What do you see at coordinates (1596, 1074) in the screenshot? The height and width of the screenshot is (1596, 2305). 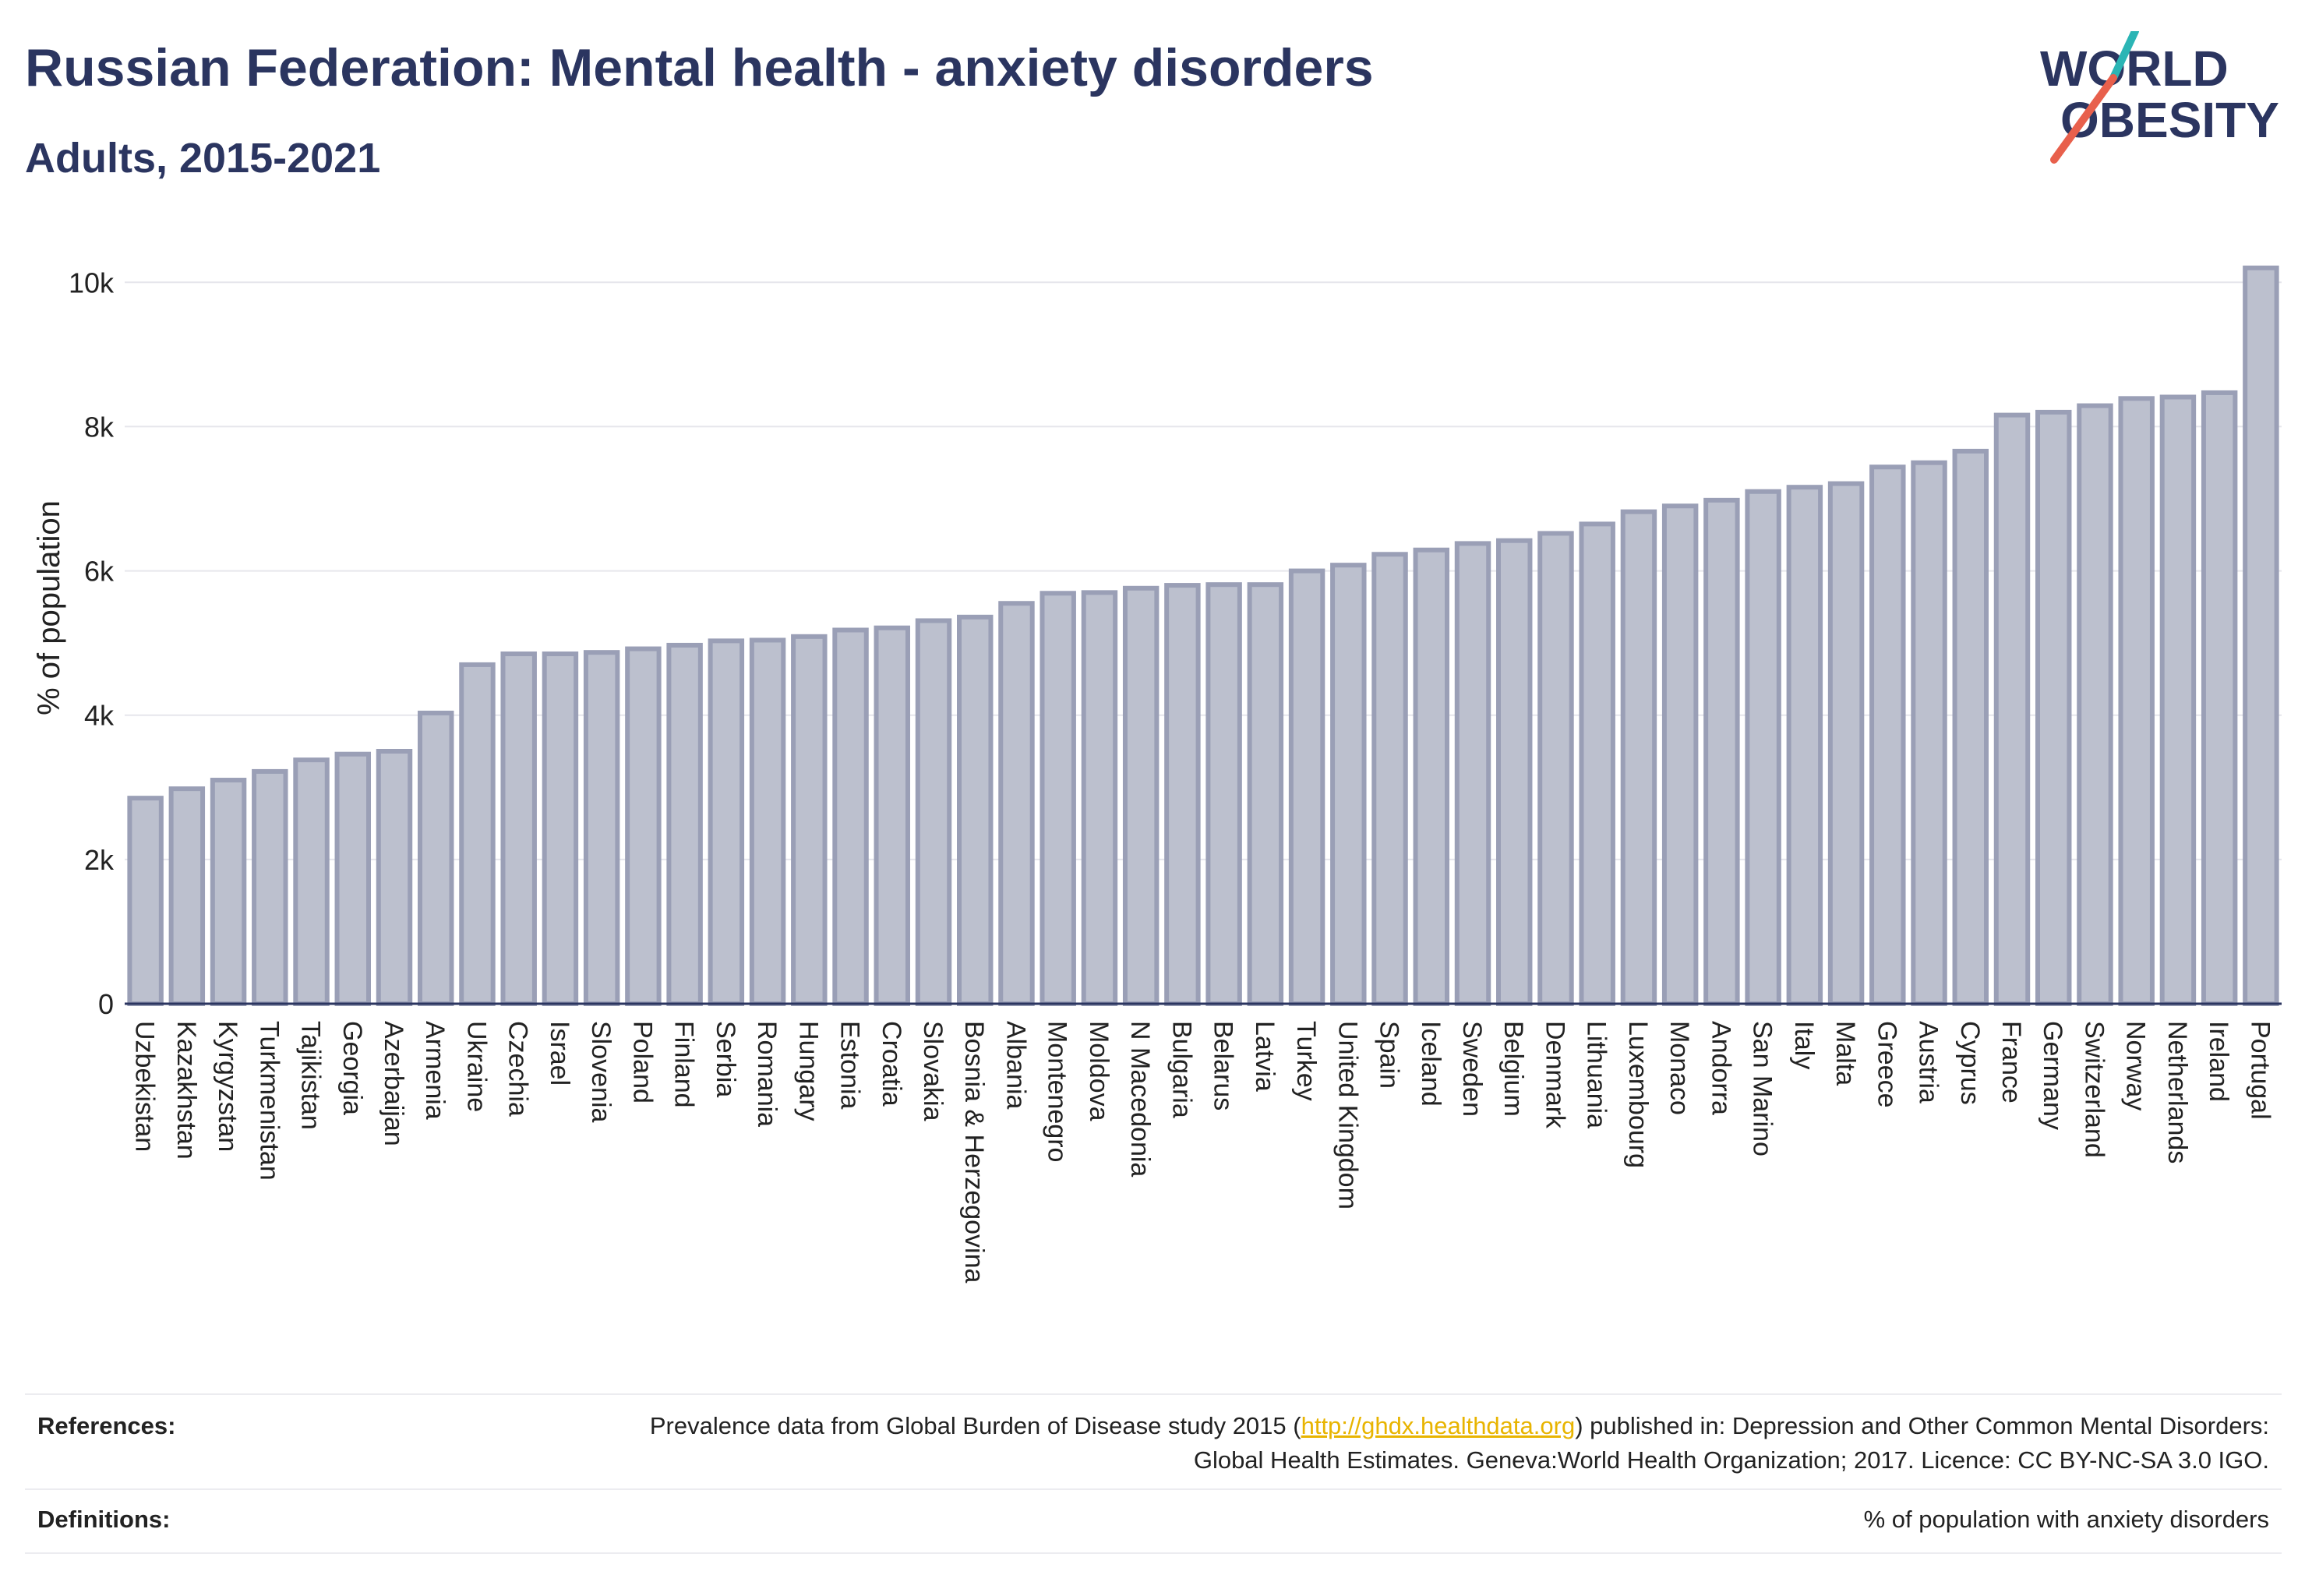 I see `x-tick-label: Lithuania` at bounding box center [1596, 1074].